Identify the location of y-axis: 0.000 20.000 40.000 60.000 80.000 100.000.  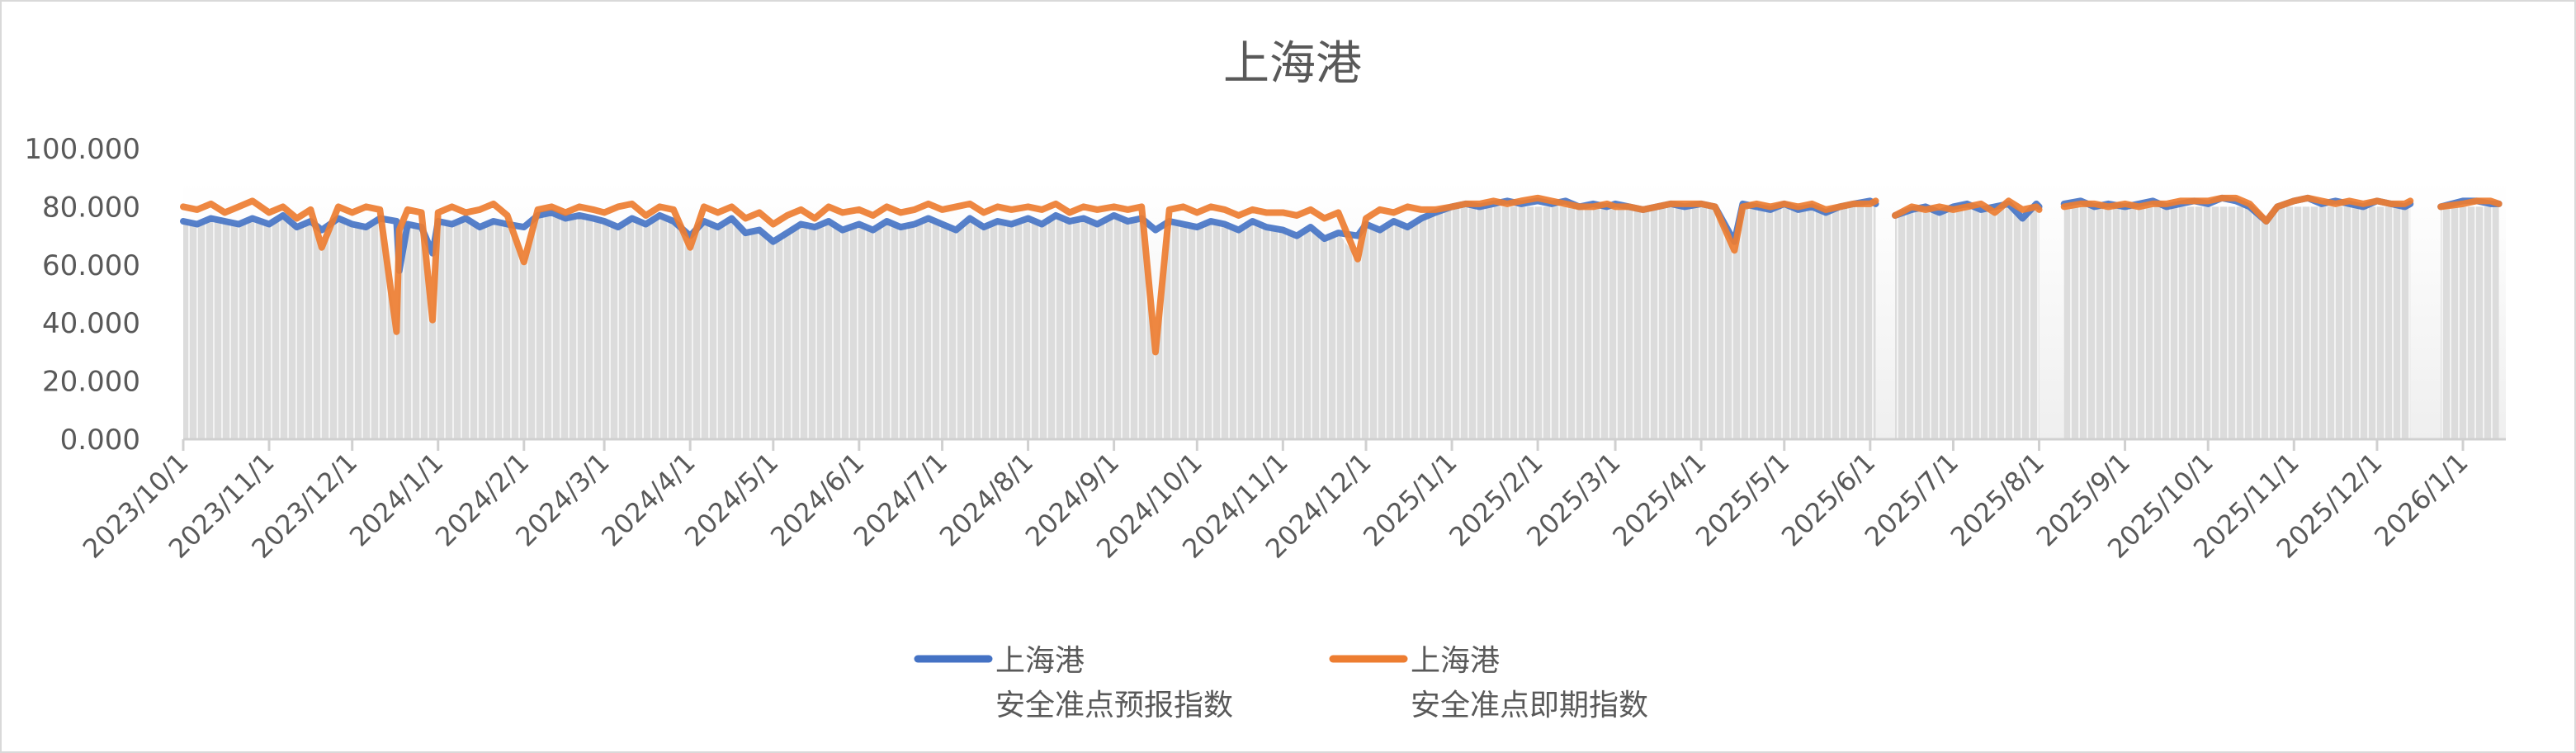
(82, 295).